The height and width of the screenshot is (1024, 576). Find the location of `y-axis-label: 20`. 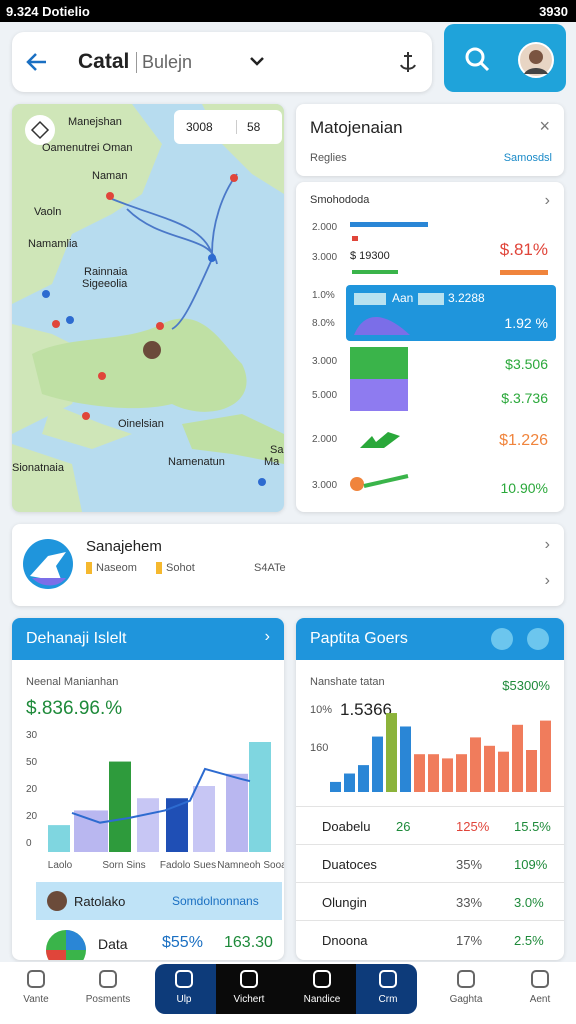

y-axis-label: 20 is located at coordinates (32, 816).